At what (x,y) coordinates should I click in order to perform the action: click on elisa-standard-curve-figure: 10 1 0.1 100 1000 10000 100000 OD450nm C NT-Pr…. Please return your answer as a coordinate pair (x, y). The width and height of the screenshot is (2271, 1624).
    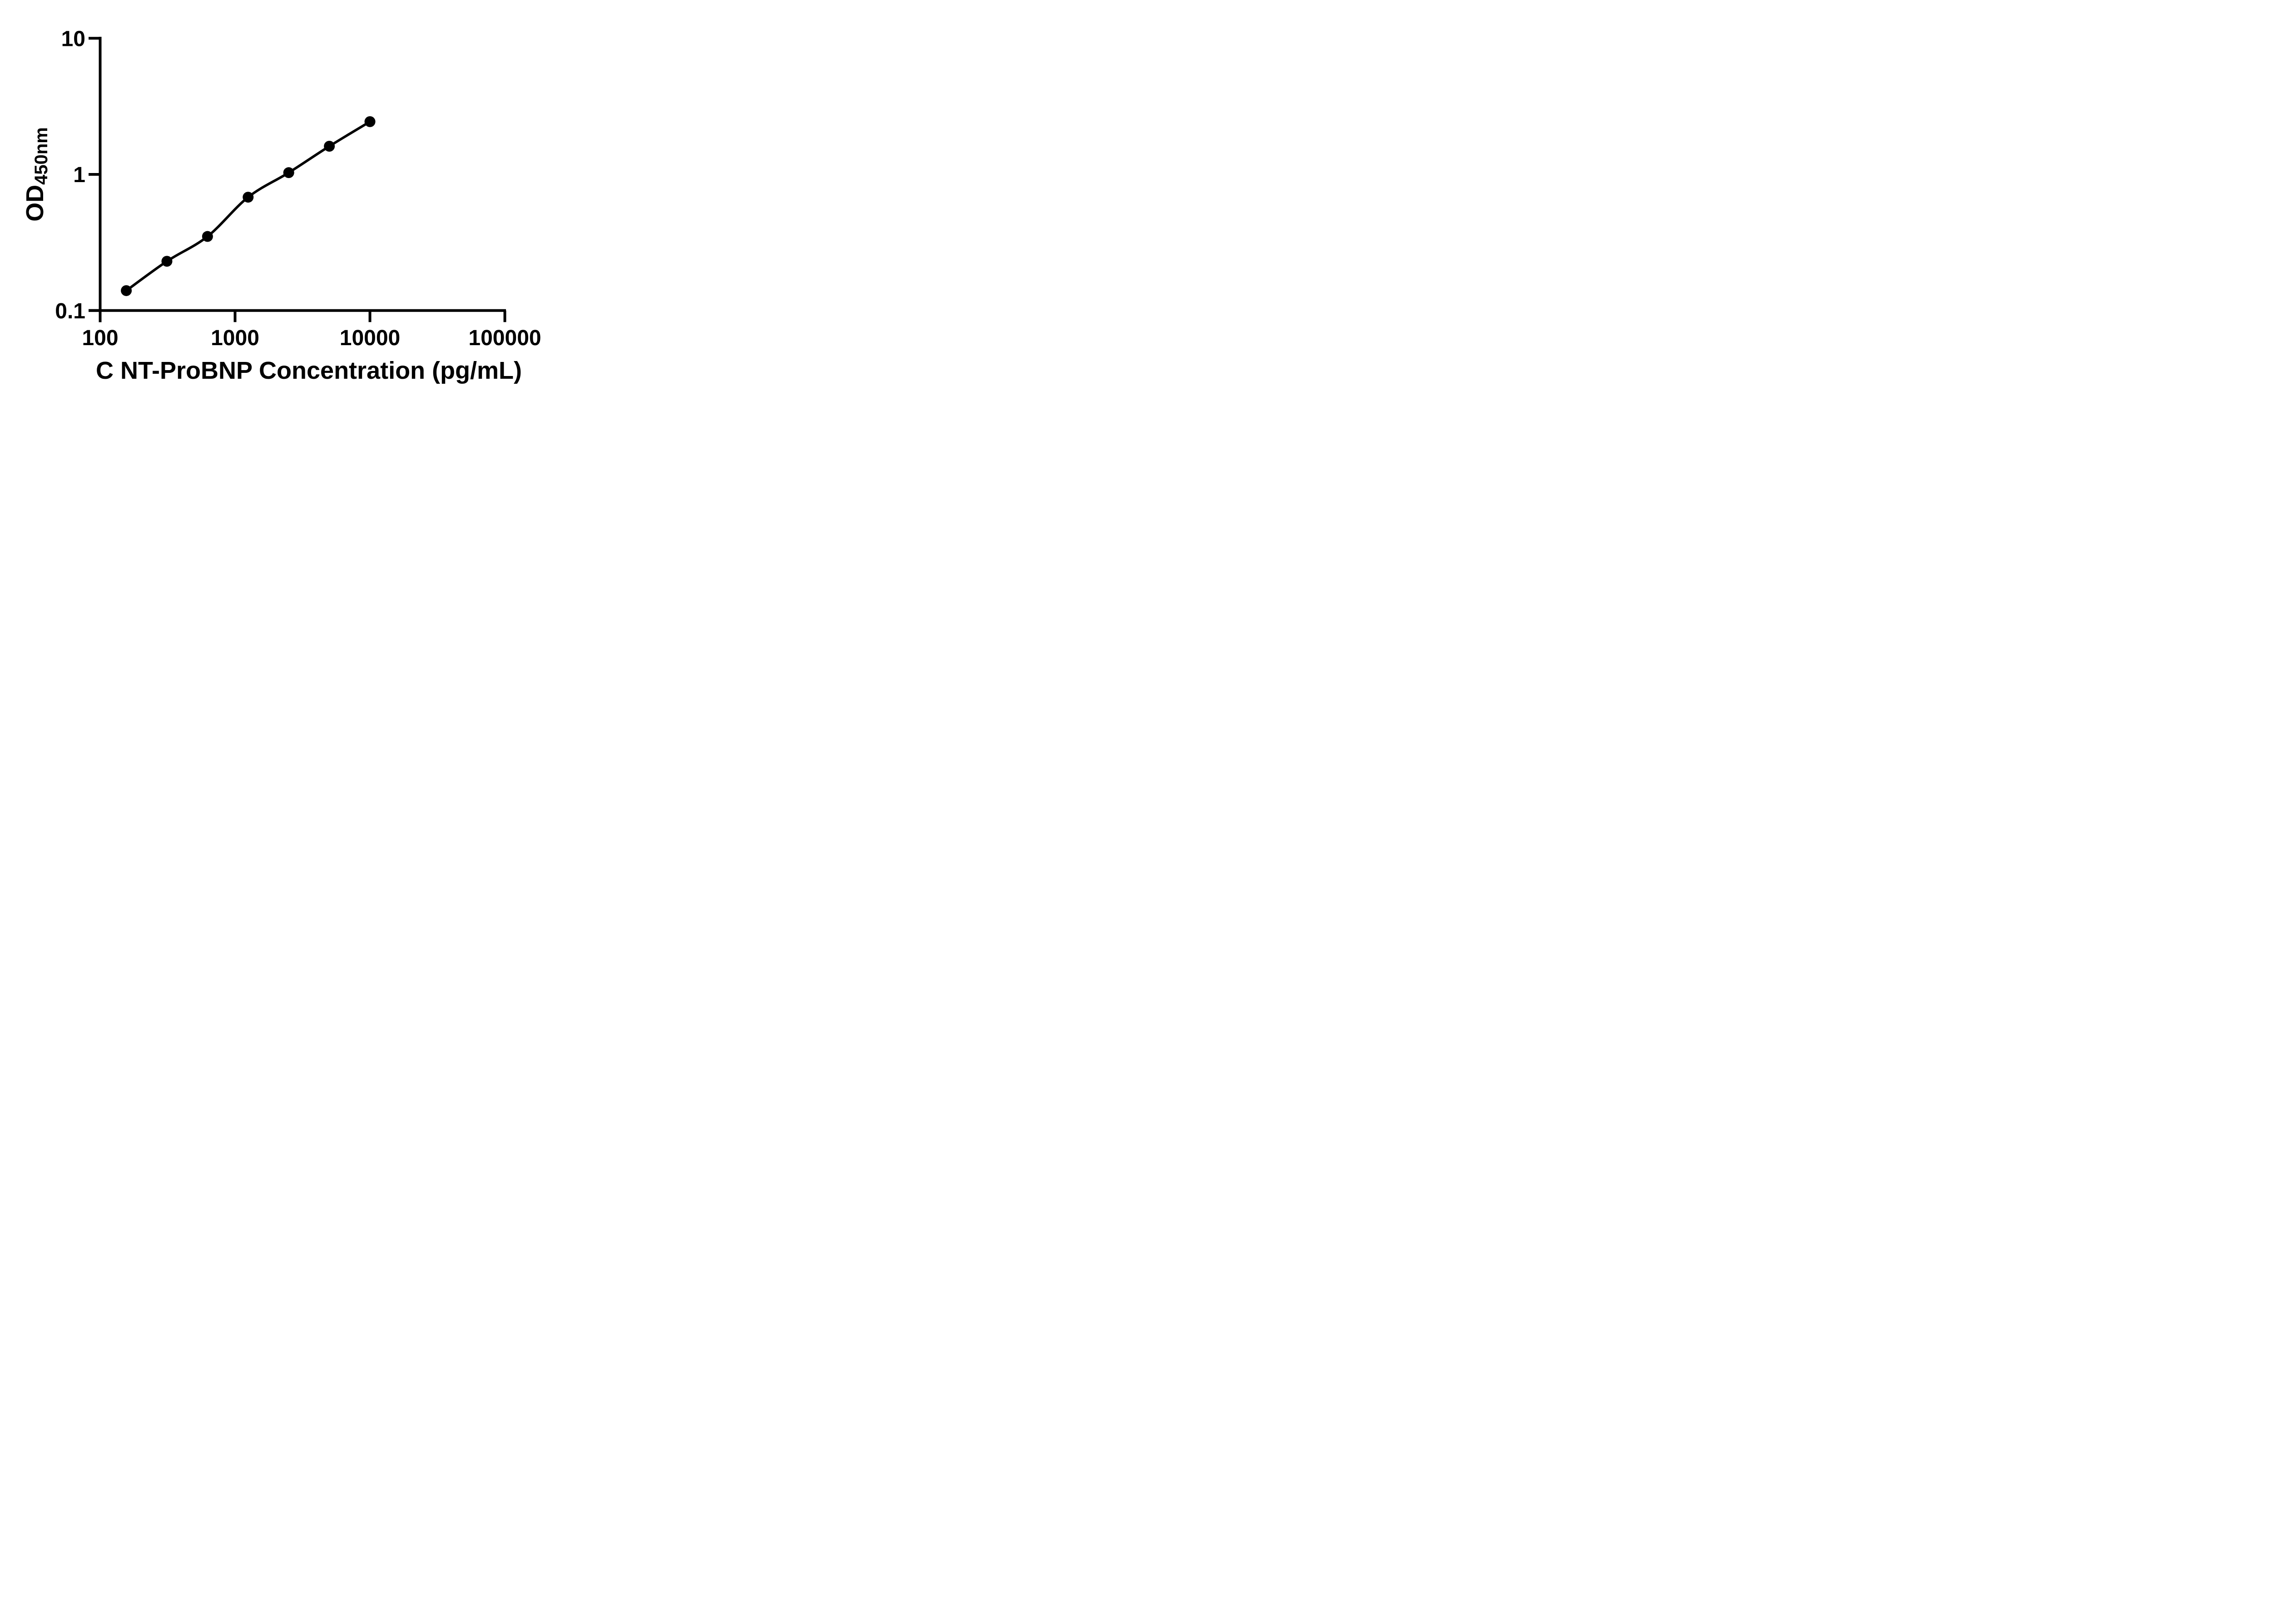
    Looking at the image, I should click on (286, 203).